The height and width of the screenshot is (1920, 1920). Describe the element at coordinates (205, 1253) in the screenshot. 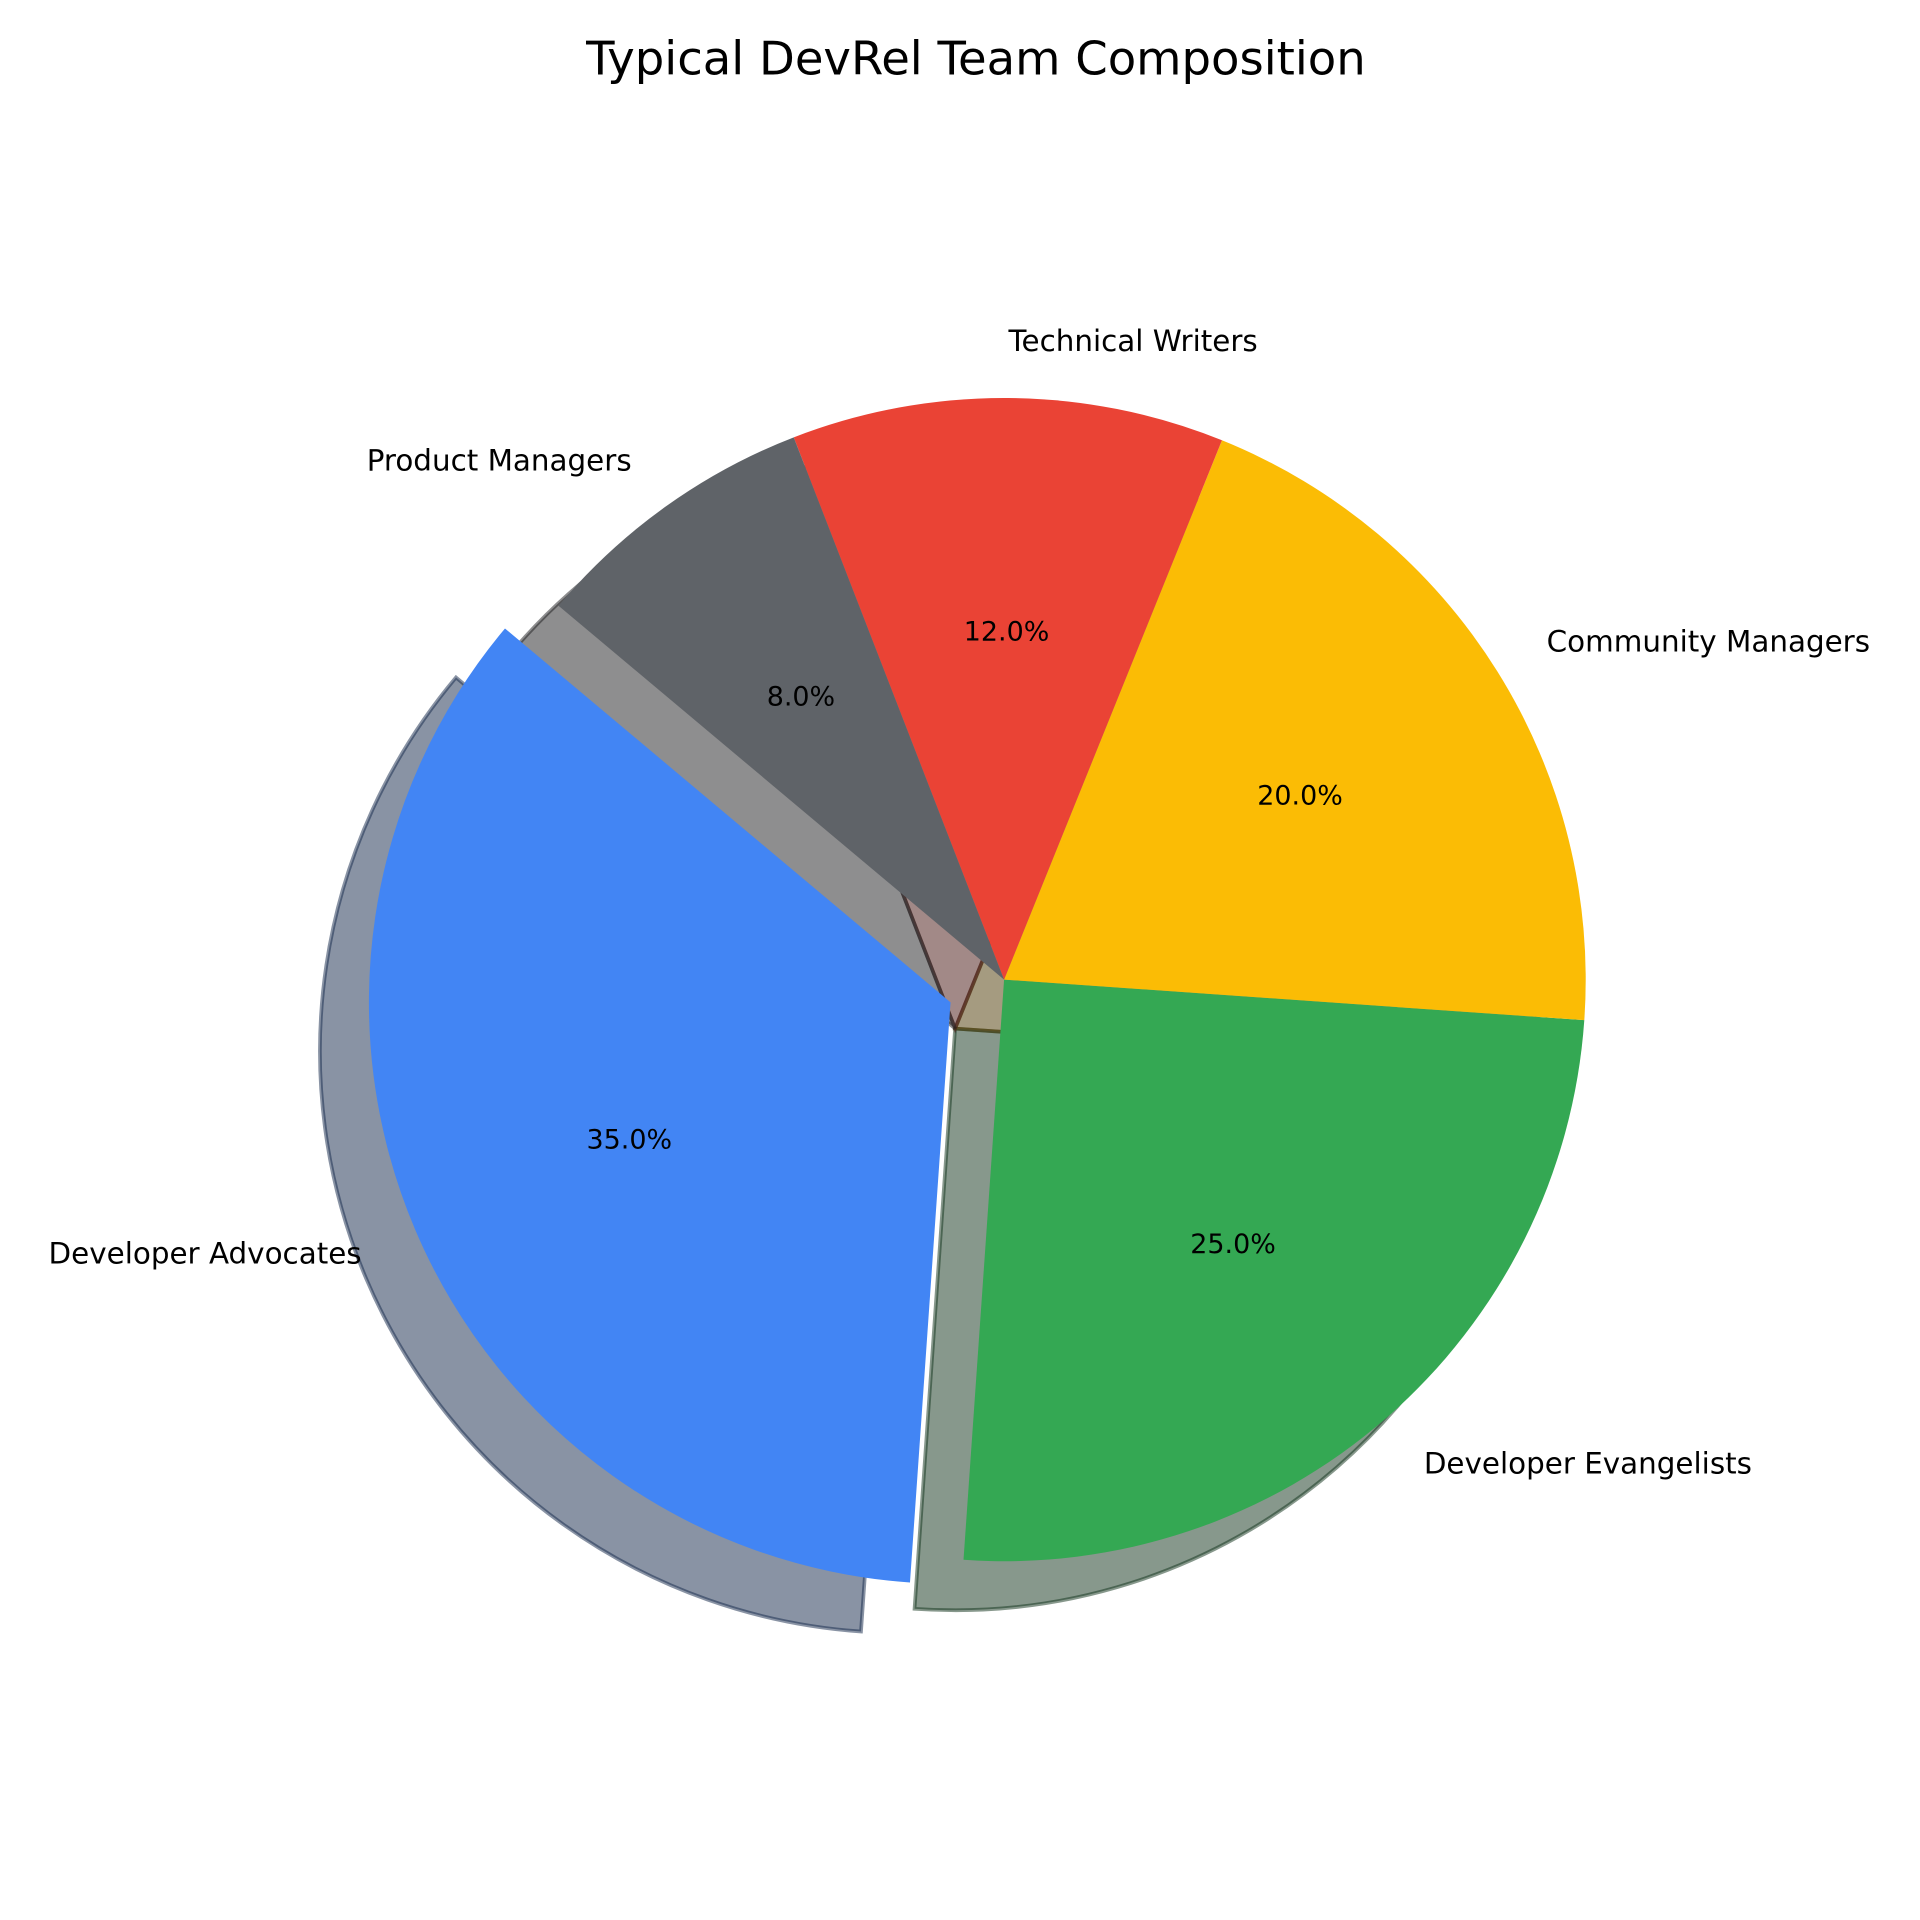

I see `category-label: Developer Advocates` at that location.